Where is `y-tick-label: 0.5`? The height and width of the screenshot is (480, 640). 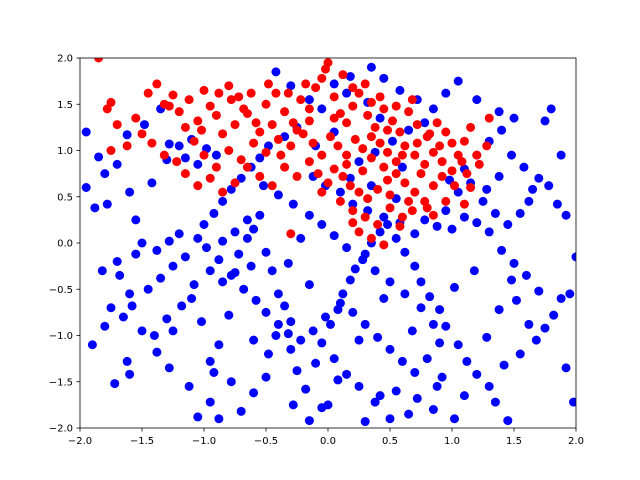
y-tick-label: 0.5 is located at coordinates (65, 197).